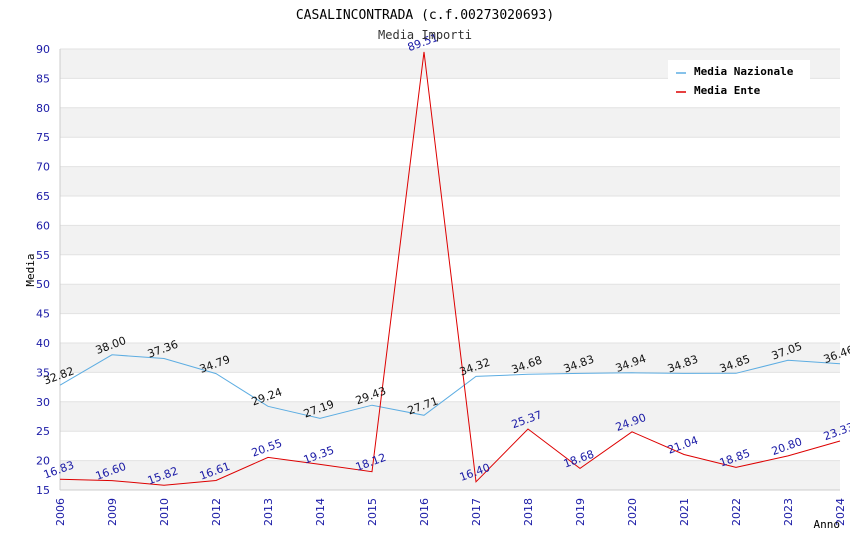 The image size is (850, 550). Describe the element at coordinates (580, 512) in the screenshot. I see `x-tick-label: 2019` at that location.